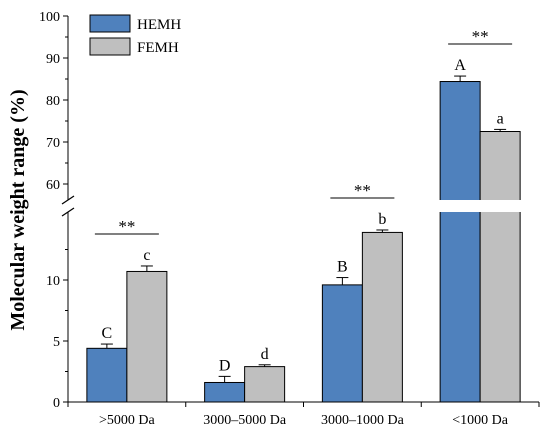  I want to click on letter-femh-1: c, so click(146, 255).